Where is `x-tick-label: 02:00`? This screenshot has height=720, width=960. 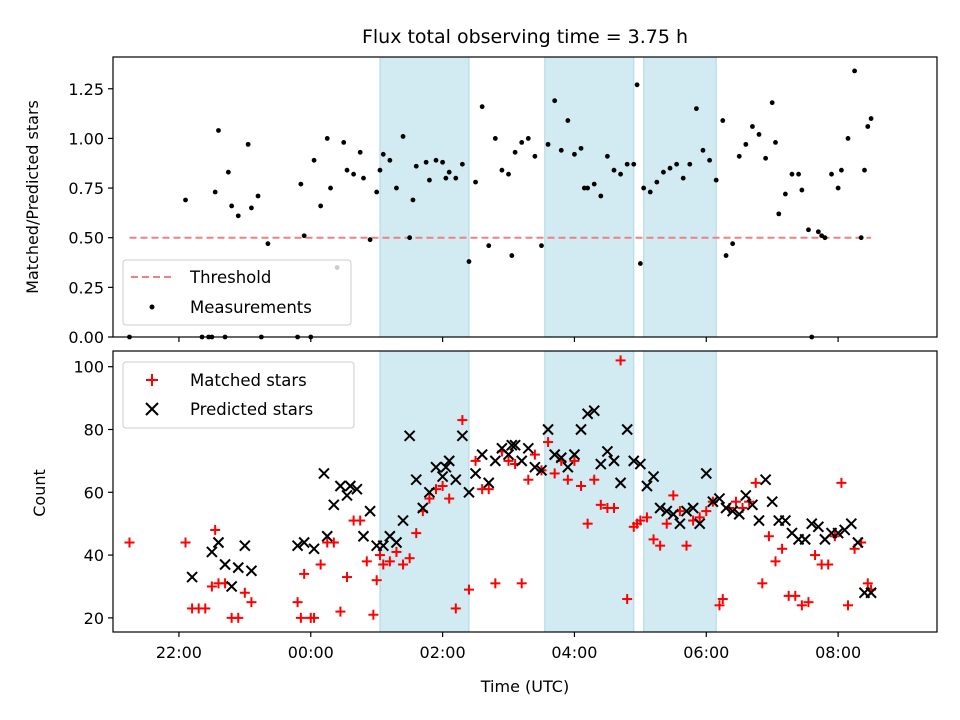 x-tick-label: 02:00 is located at coordinates (443, 652).